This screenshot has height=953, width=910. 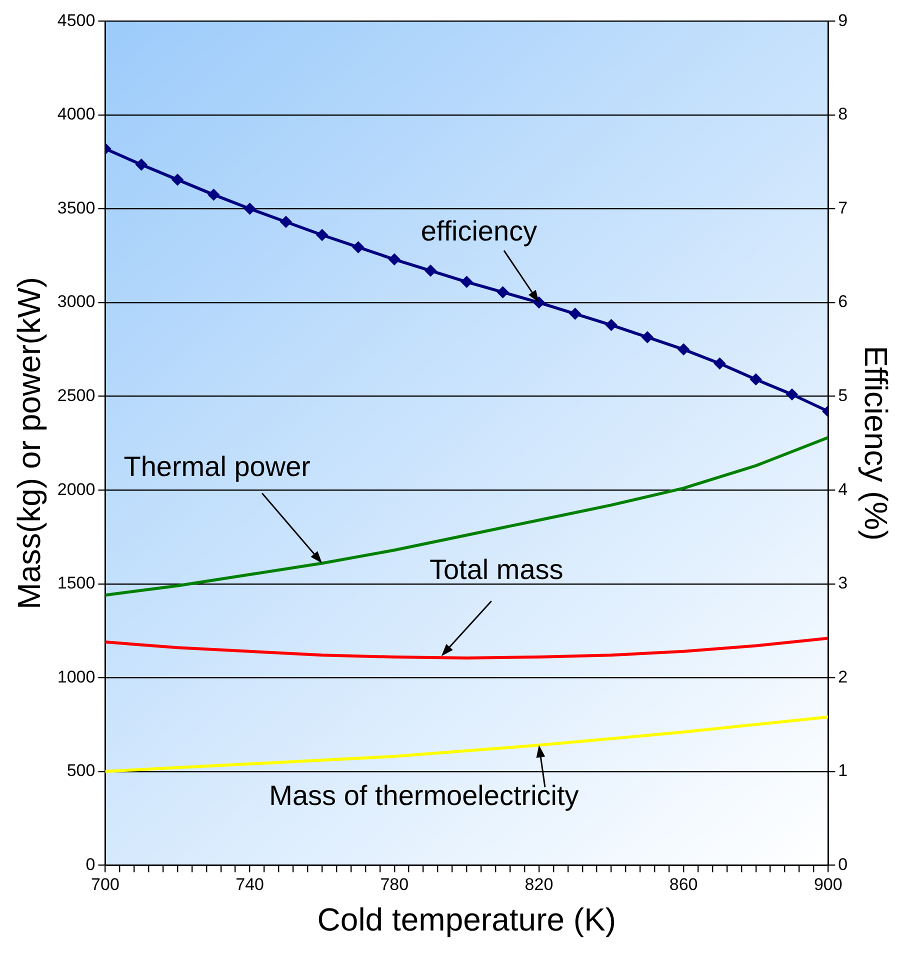 I want to click on y-tick-label: 1000, so click(x=76, y=676).